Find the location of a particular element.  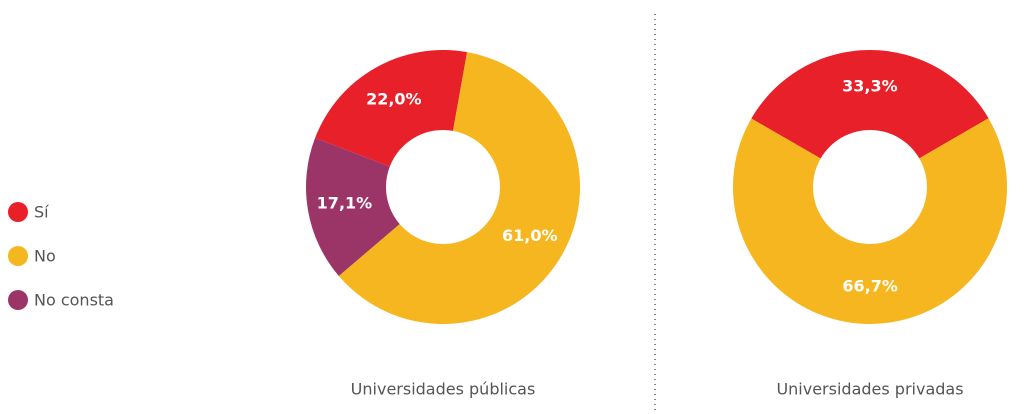

chart-caption: Universidades privadas is located at coordinates (869, 389).